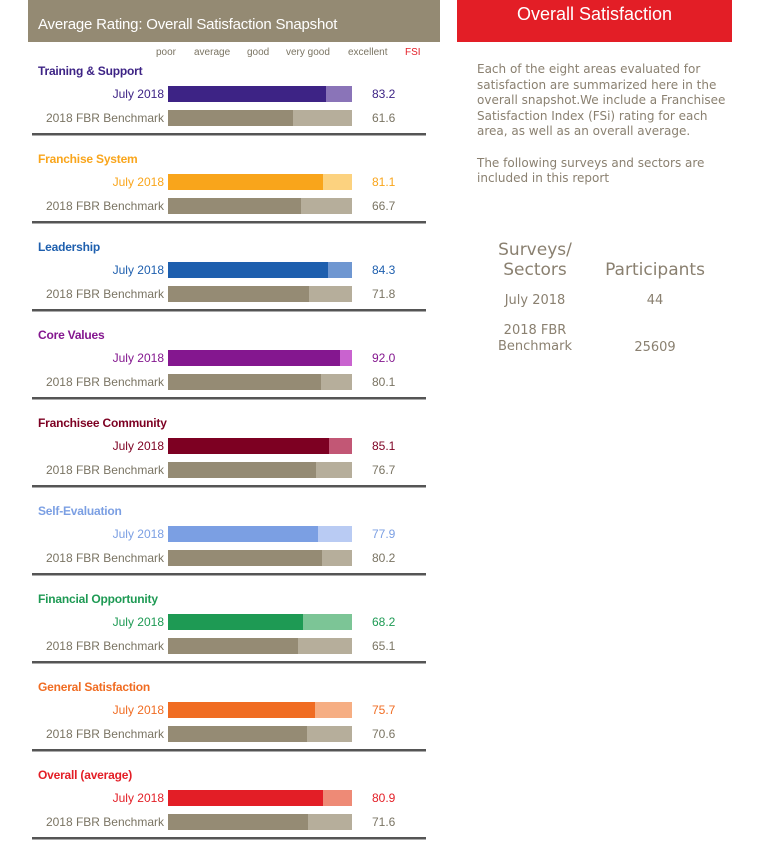  What do you see at coordinates (212, 52) in the screenshot?
I see `scale-average: average` at bounding box center [212, 52].